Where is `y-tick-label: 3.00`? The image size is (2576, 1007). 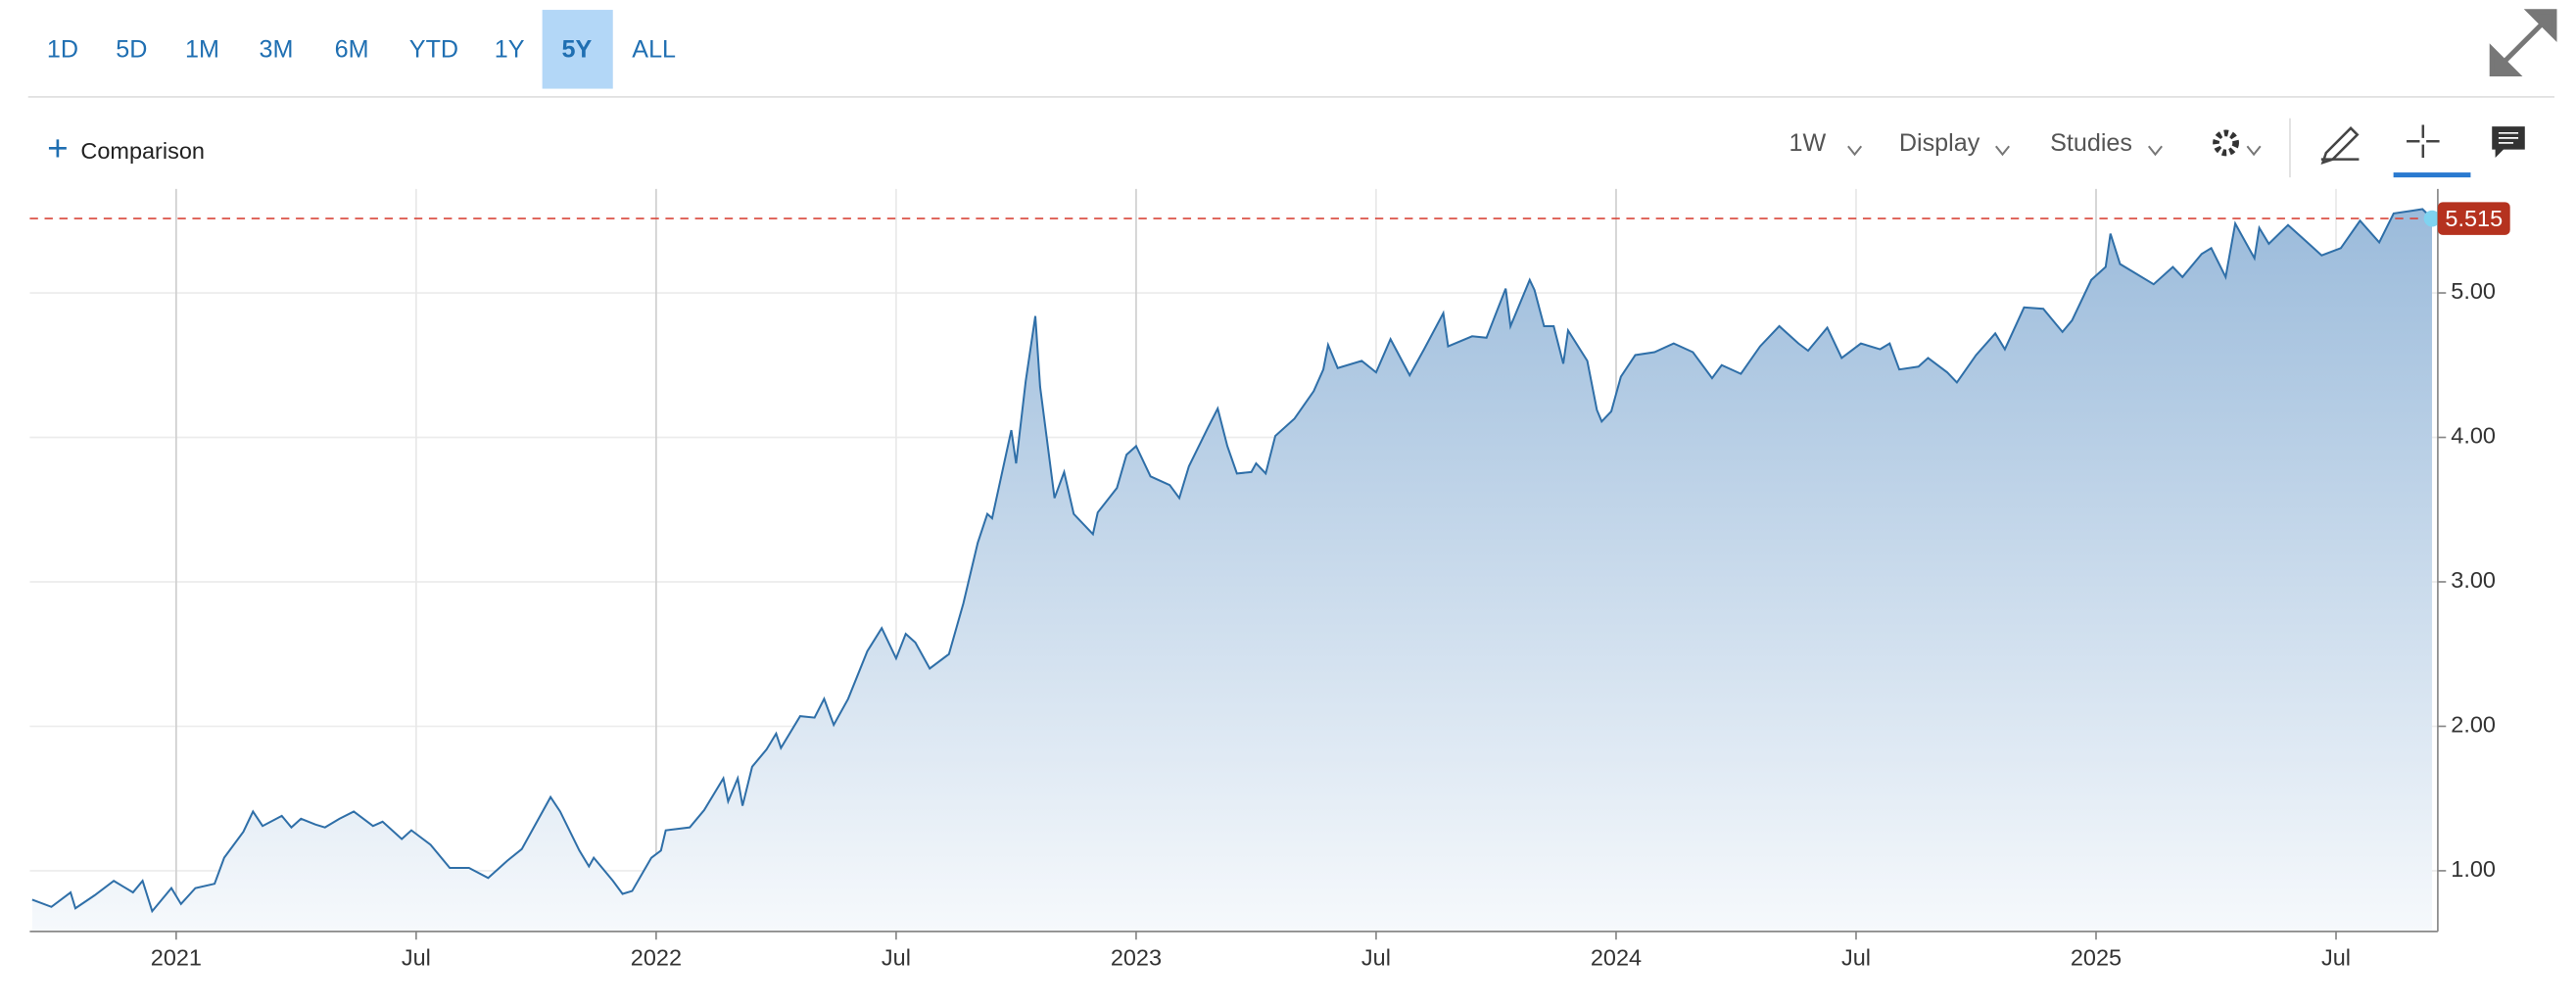
y-tick-label: 3.00 is located at coordinates (2474, 580).